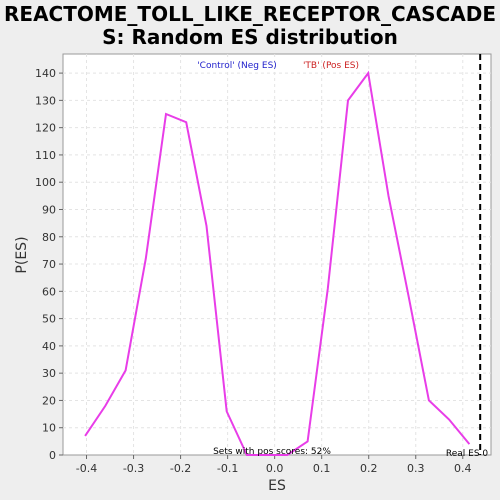  What do you see at coordinates (49, 291) in the screenshot?
I see `y-tick-label: 60` at bounding box center [49, 291].